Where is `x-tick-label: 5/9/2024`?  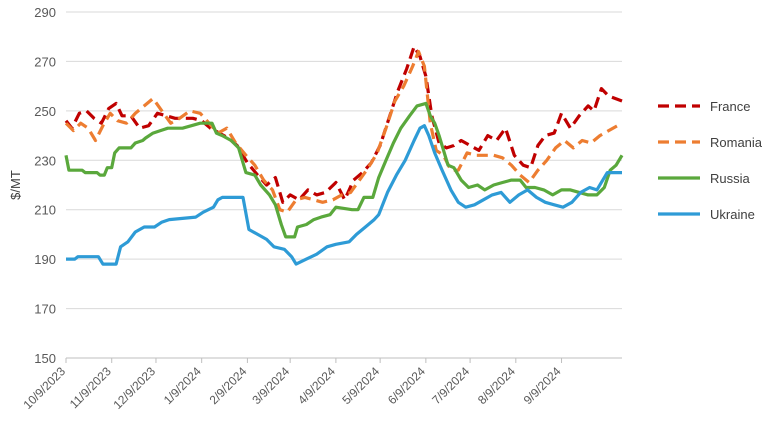 x-tick-label: 5/9/2024 is located at coordinates (360, 385).